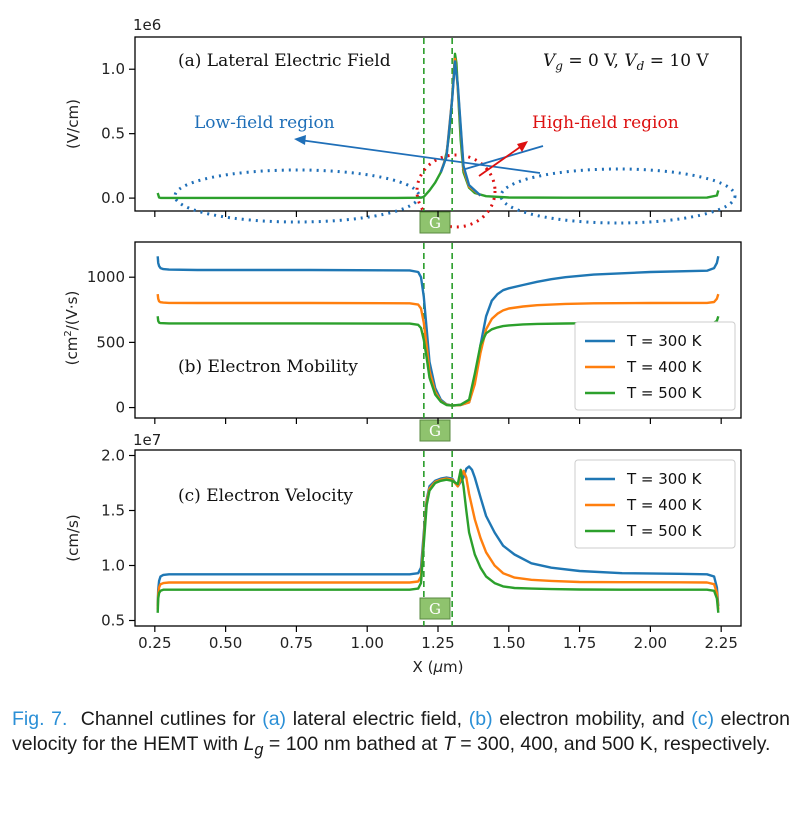  What do you see at coordinates (168, 719) in the screenshot?
I see `caption-text-1: Channel cutlines for` at bounding box center [168, 719].